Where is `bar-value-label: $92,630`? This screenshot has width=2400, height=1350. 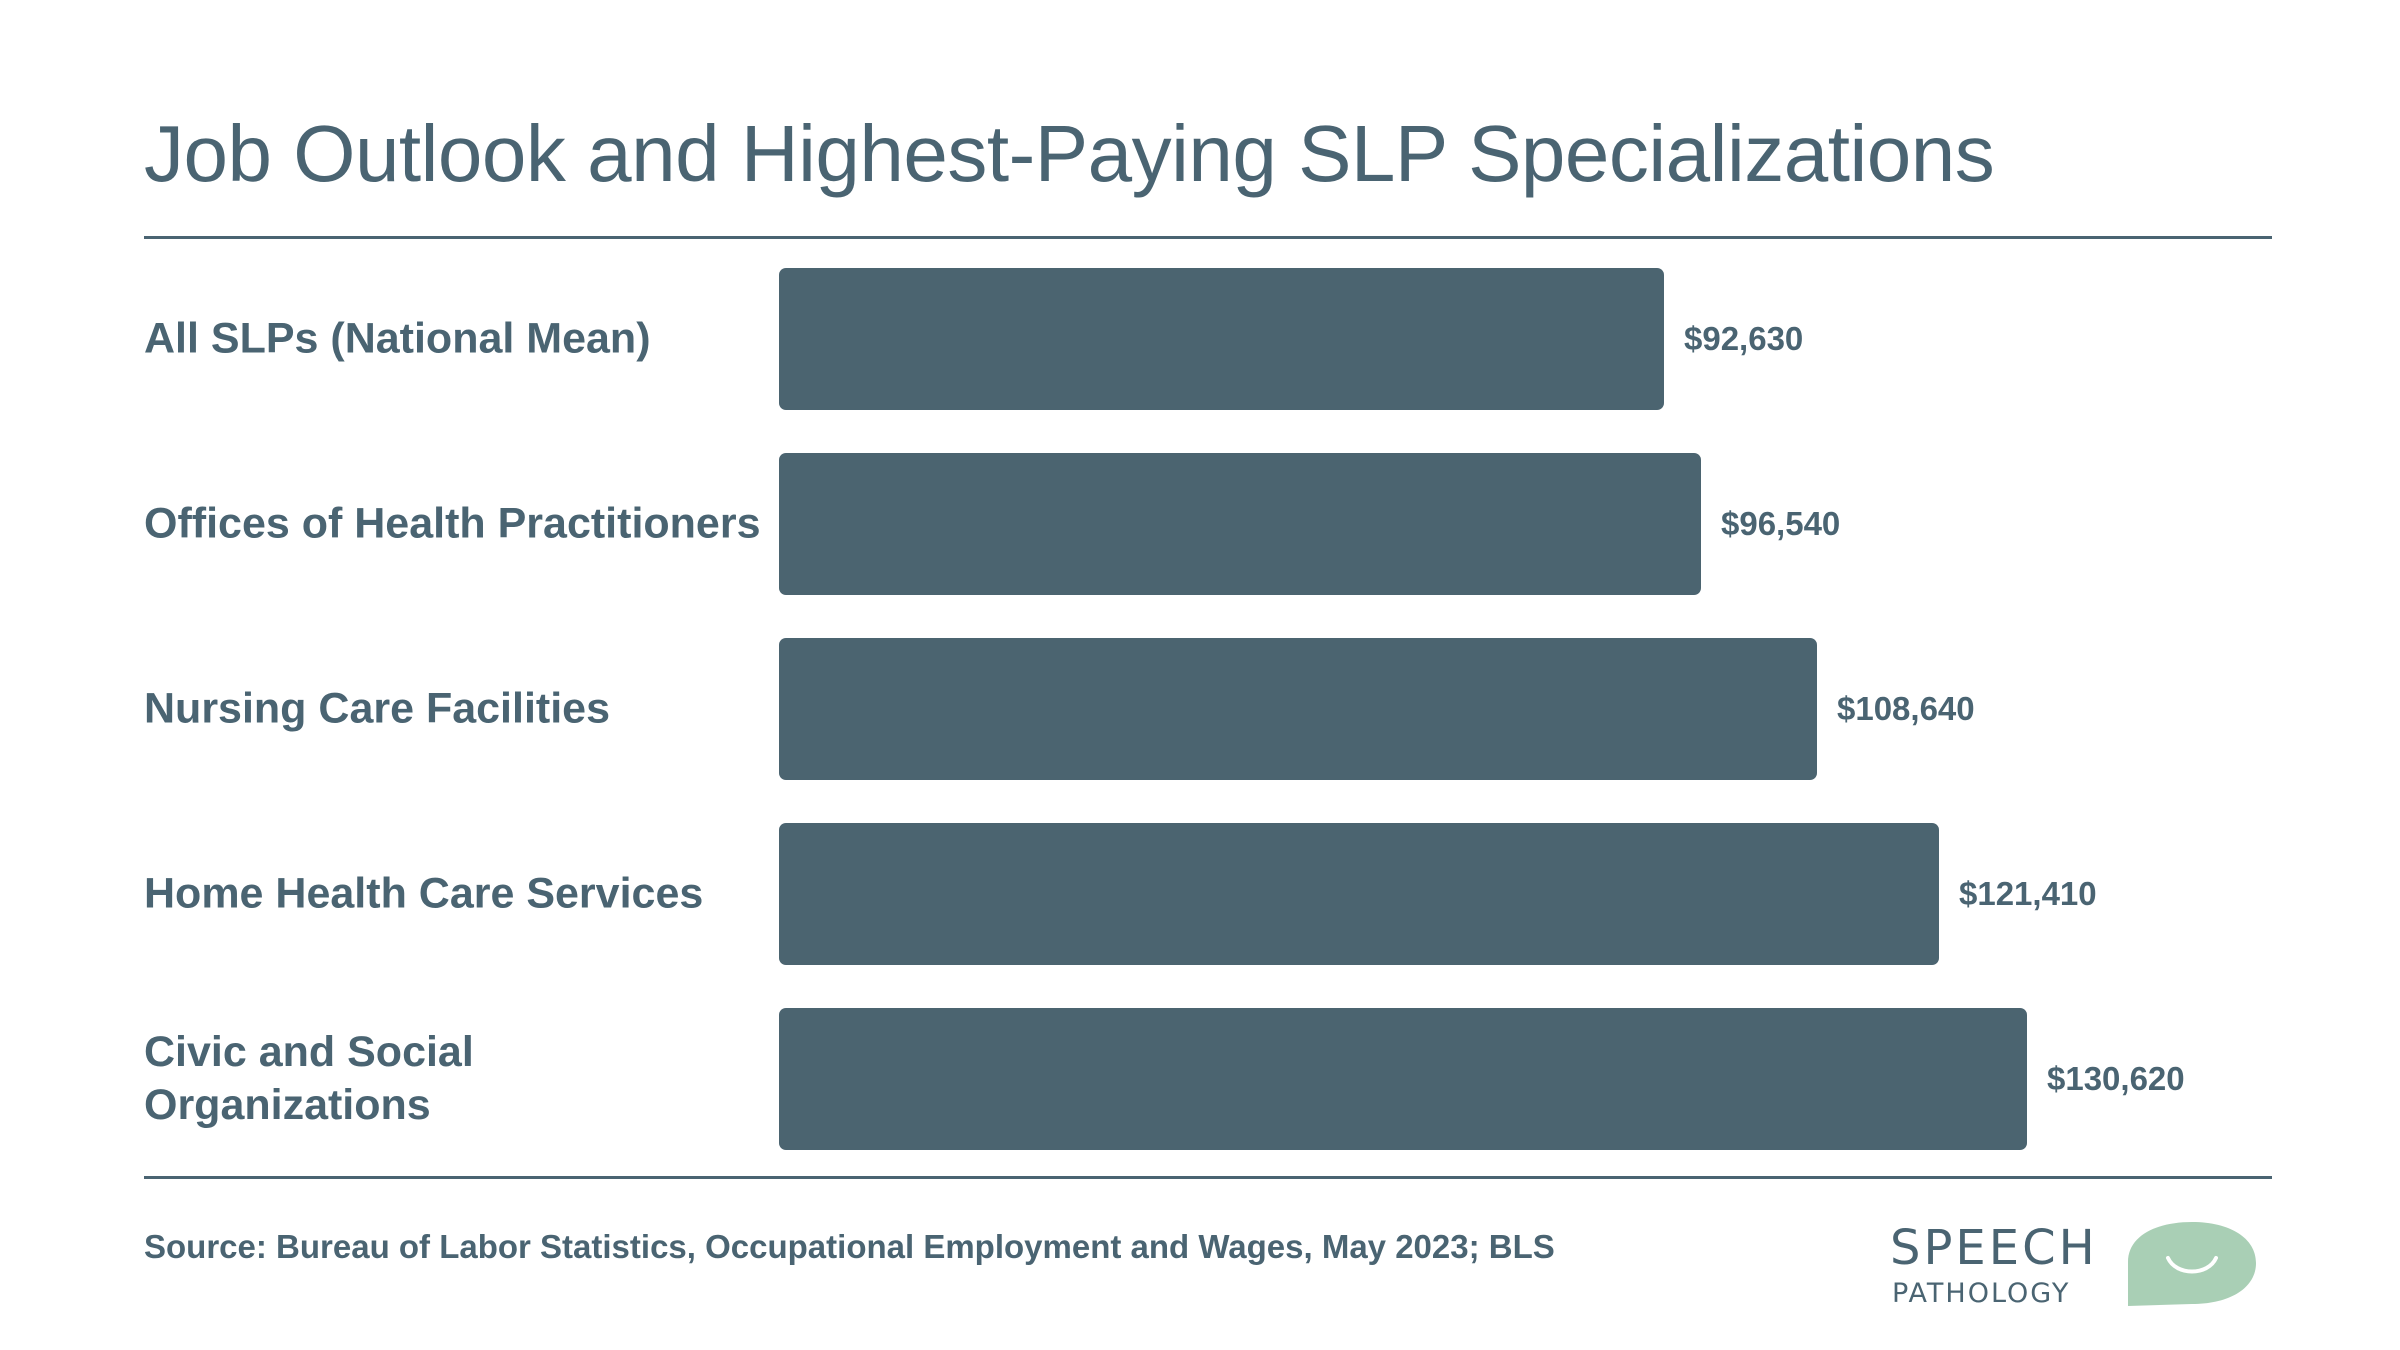
bar-value-label: $92,630 is located at coordinates (1744, 338).